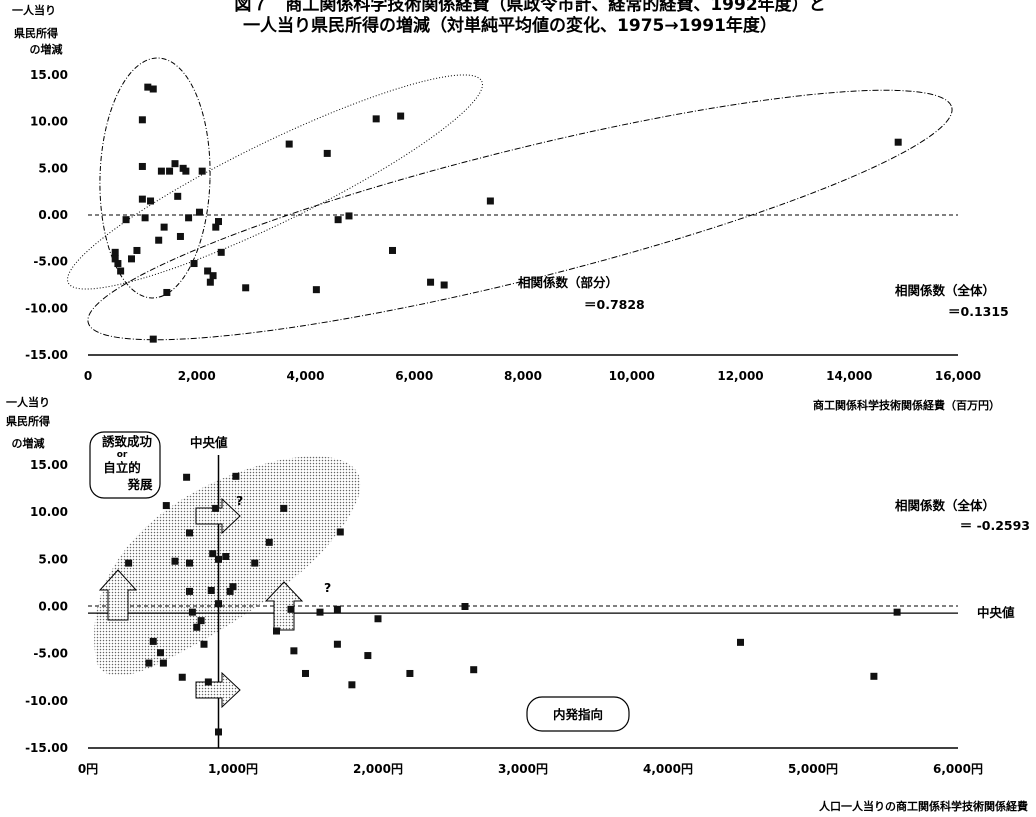  I want to click on chart2-median-y-label: 中央値, so click(996, 612).